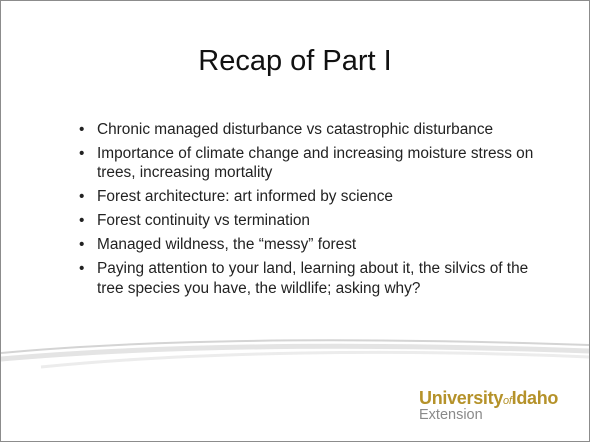 The height and width of the screenshot is (442, 590). I want to click on logo: UniversityofIdaho Extension, so click(499, 405).